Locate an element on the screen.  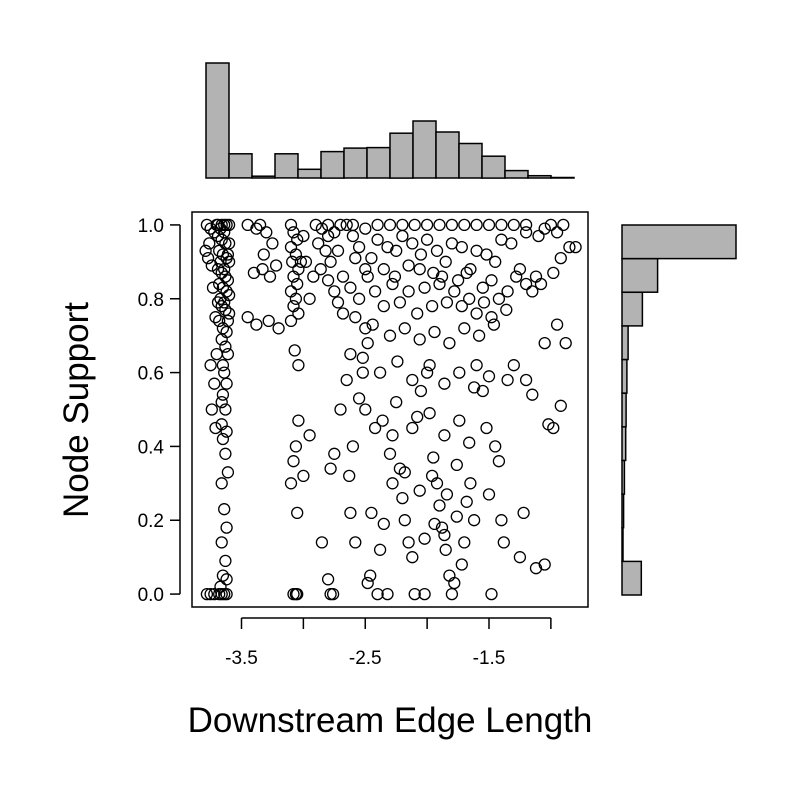
y-tick-label-0: 0.0 is located at coordinates (151, 595).